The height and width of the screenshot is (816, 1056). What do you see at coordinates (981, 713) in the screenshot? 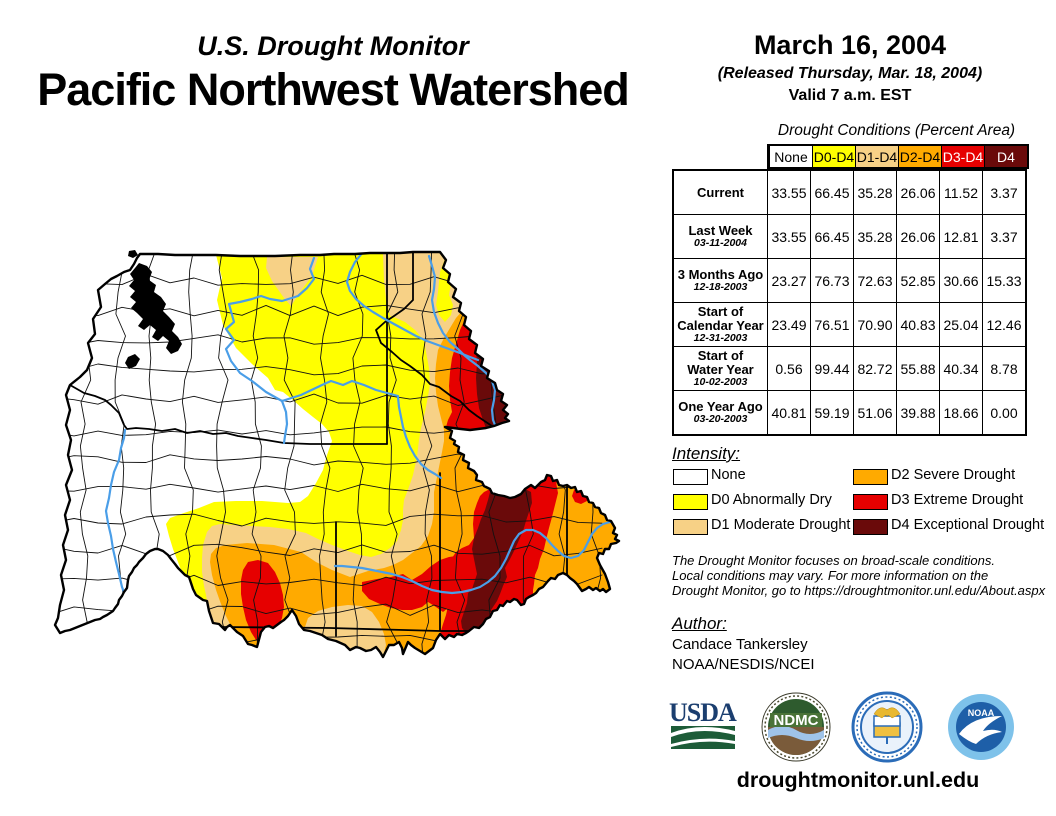
I see `svg-text: NOAA` at bounding box center [981, 713].